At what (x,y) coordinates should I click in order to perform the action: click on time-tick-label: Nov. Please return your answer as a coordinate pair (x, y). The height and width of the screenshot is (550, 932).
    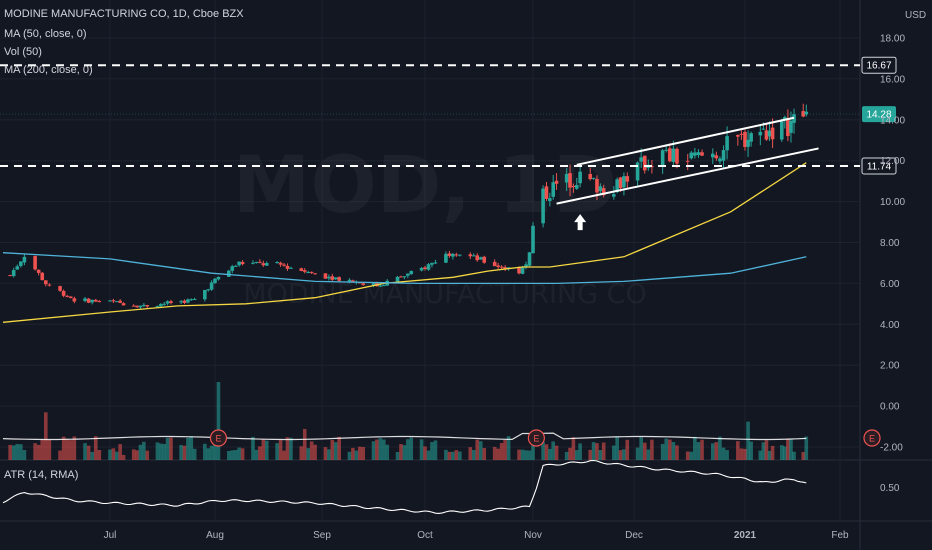
    Looking at the image, I should click on (533, 535).